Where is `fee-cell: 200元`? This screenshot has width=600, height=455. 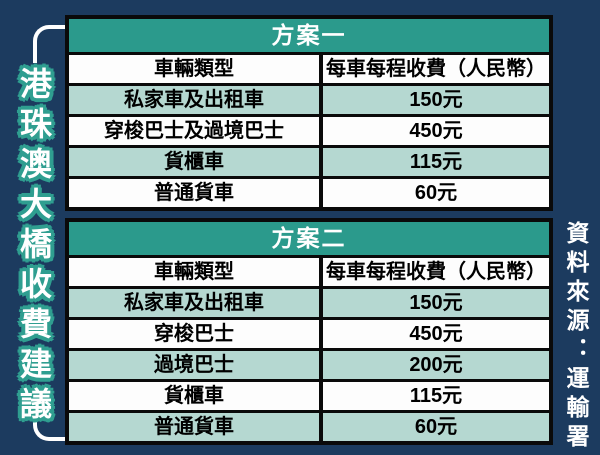 fee-cell: 200元 is located at coordinates (436, 365).